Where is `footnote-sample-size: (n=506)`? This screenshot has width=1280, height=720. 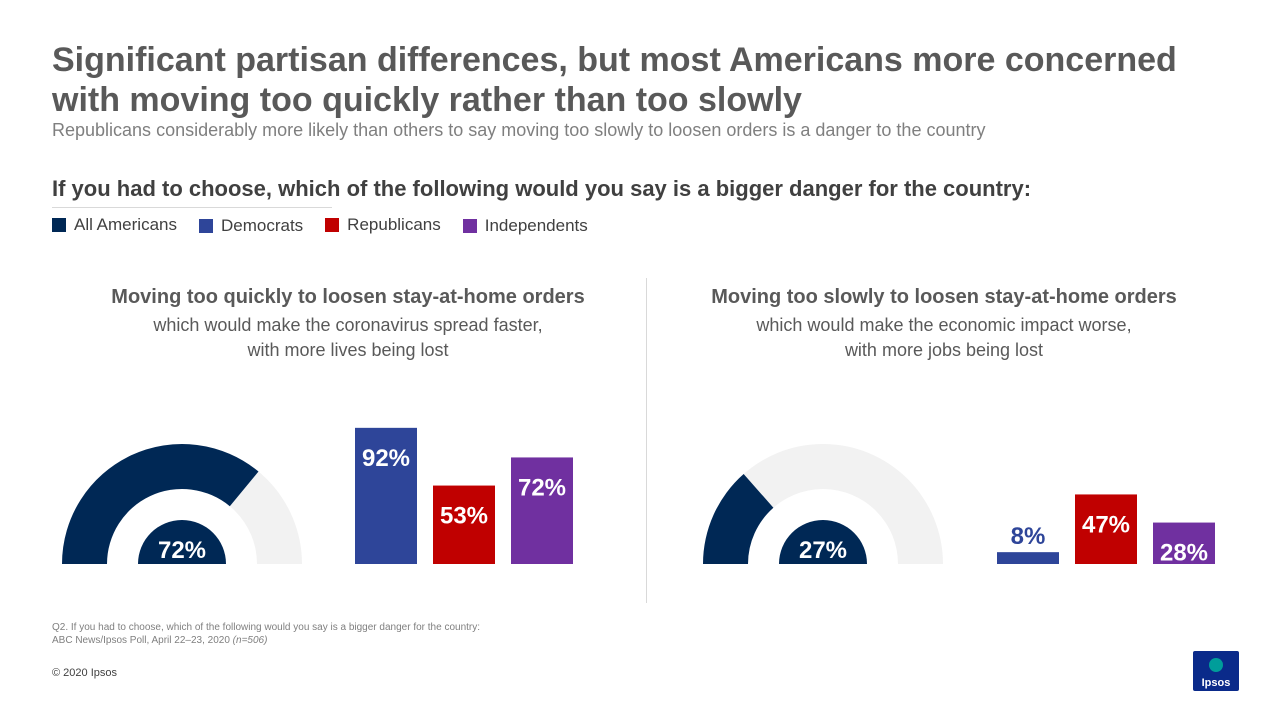
footnote-sample-size: (n=506) is located at coordinates (250, 640).